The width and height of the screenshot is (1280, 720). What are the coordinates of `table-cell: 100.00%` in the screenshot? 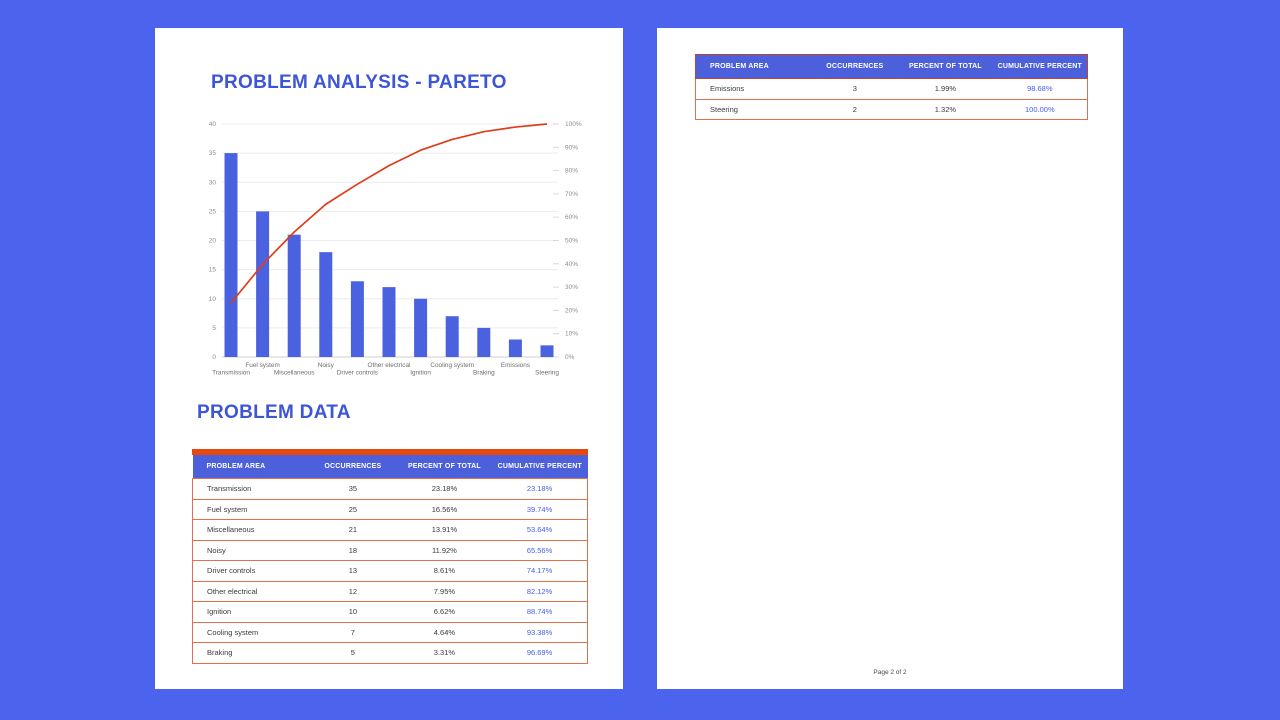 It's located at (1040, 109).